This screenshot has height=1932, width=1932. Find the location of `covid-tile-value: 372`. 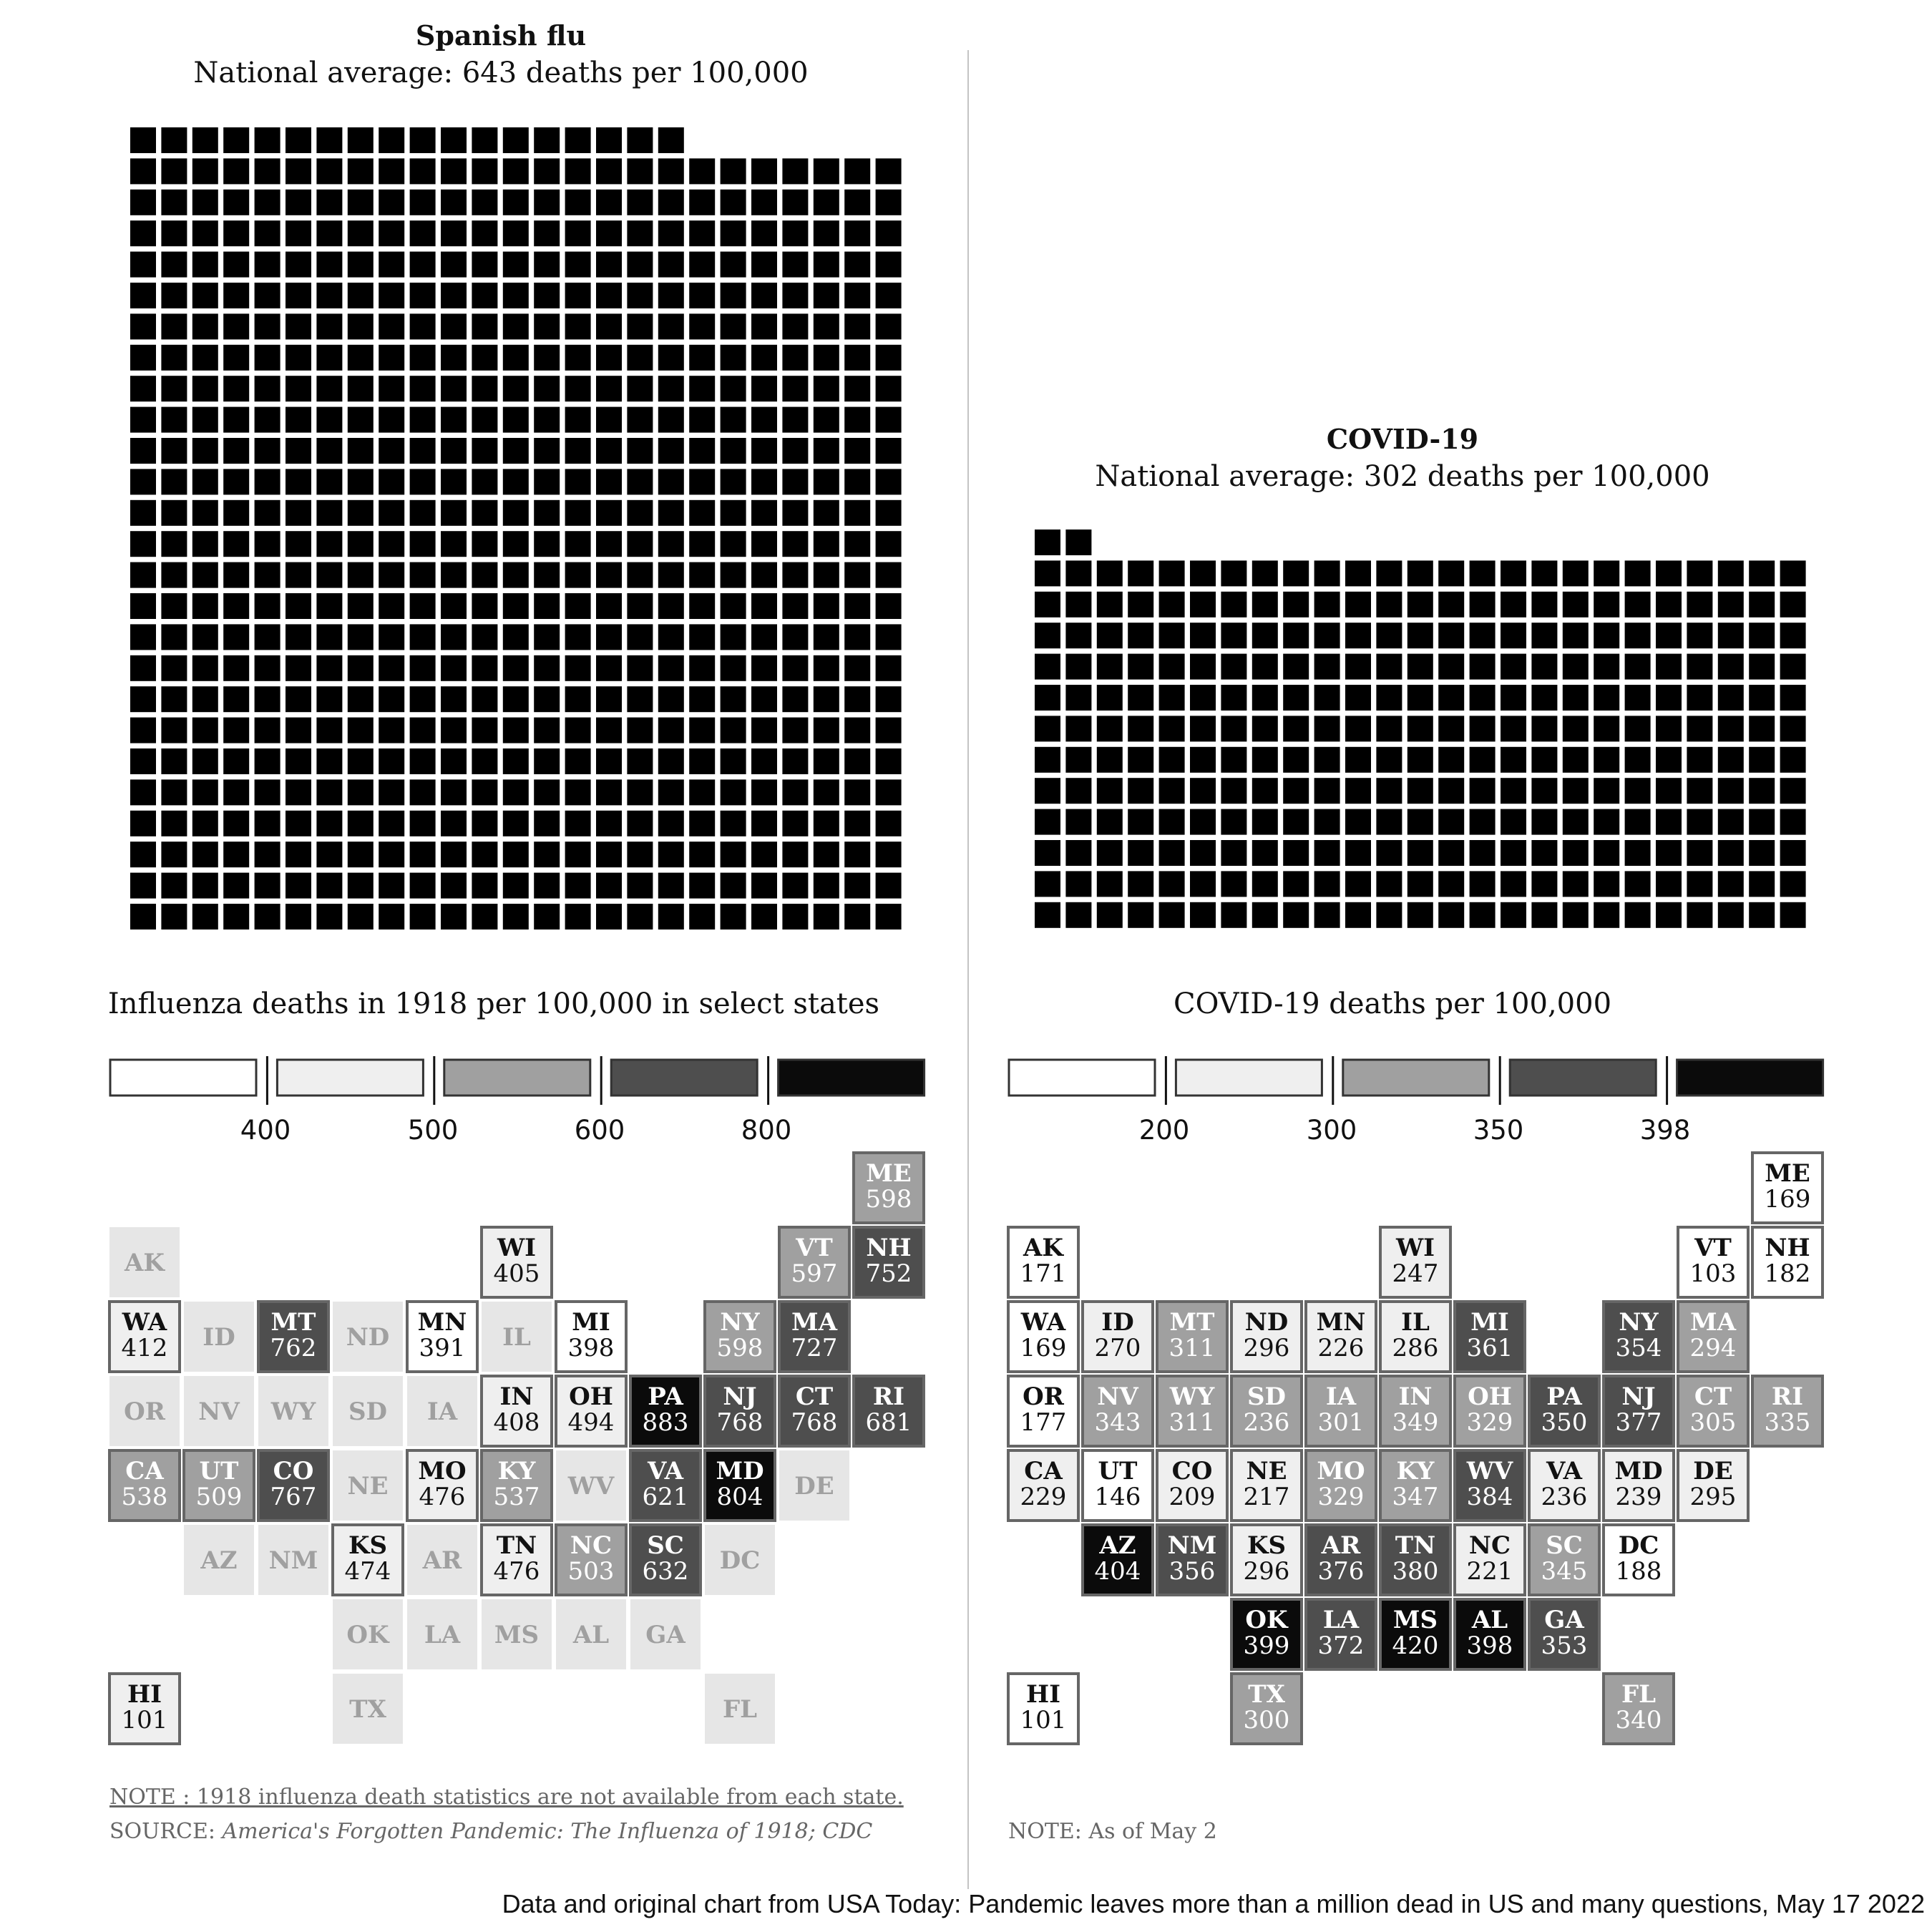

covid-tile-value: 372 is located at coordinates (1341, 1645).